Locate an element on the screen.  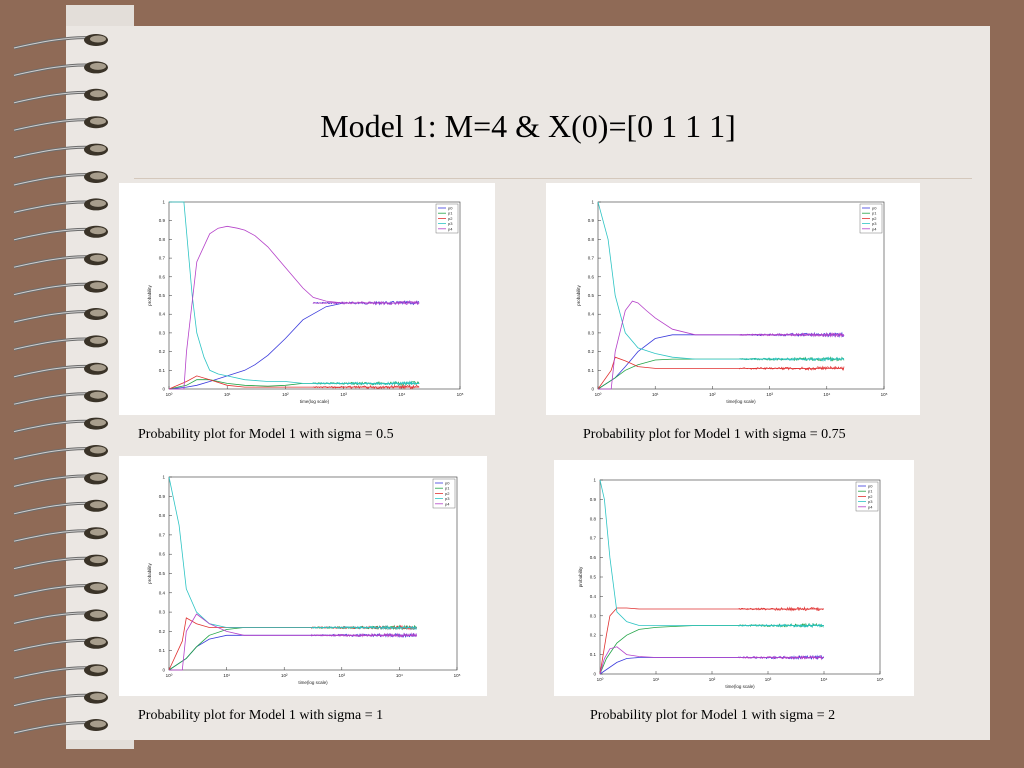
legend-label-p3: p3 is located at coordinates (450, 223).